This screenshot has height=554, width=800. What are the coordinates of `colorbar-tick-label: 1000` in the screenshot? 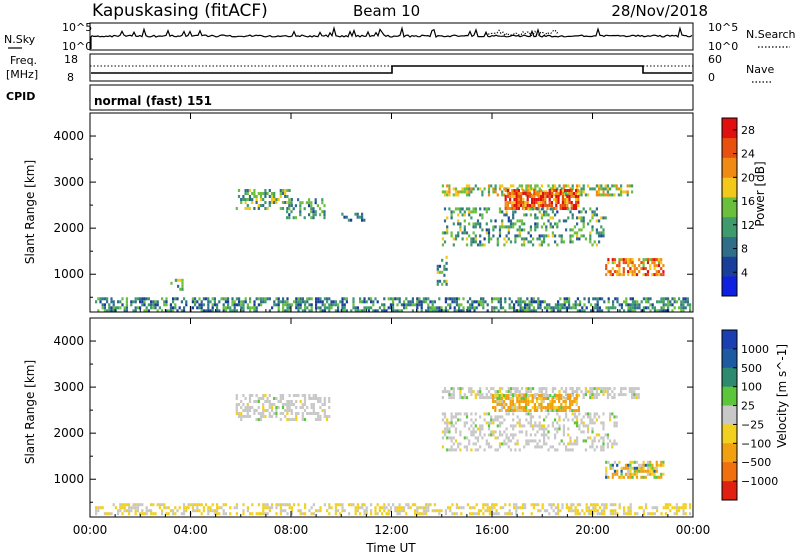 It's located at (755, 349).